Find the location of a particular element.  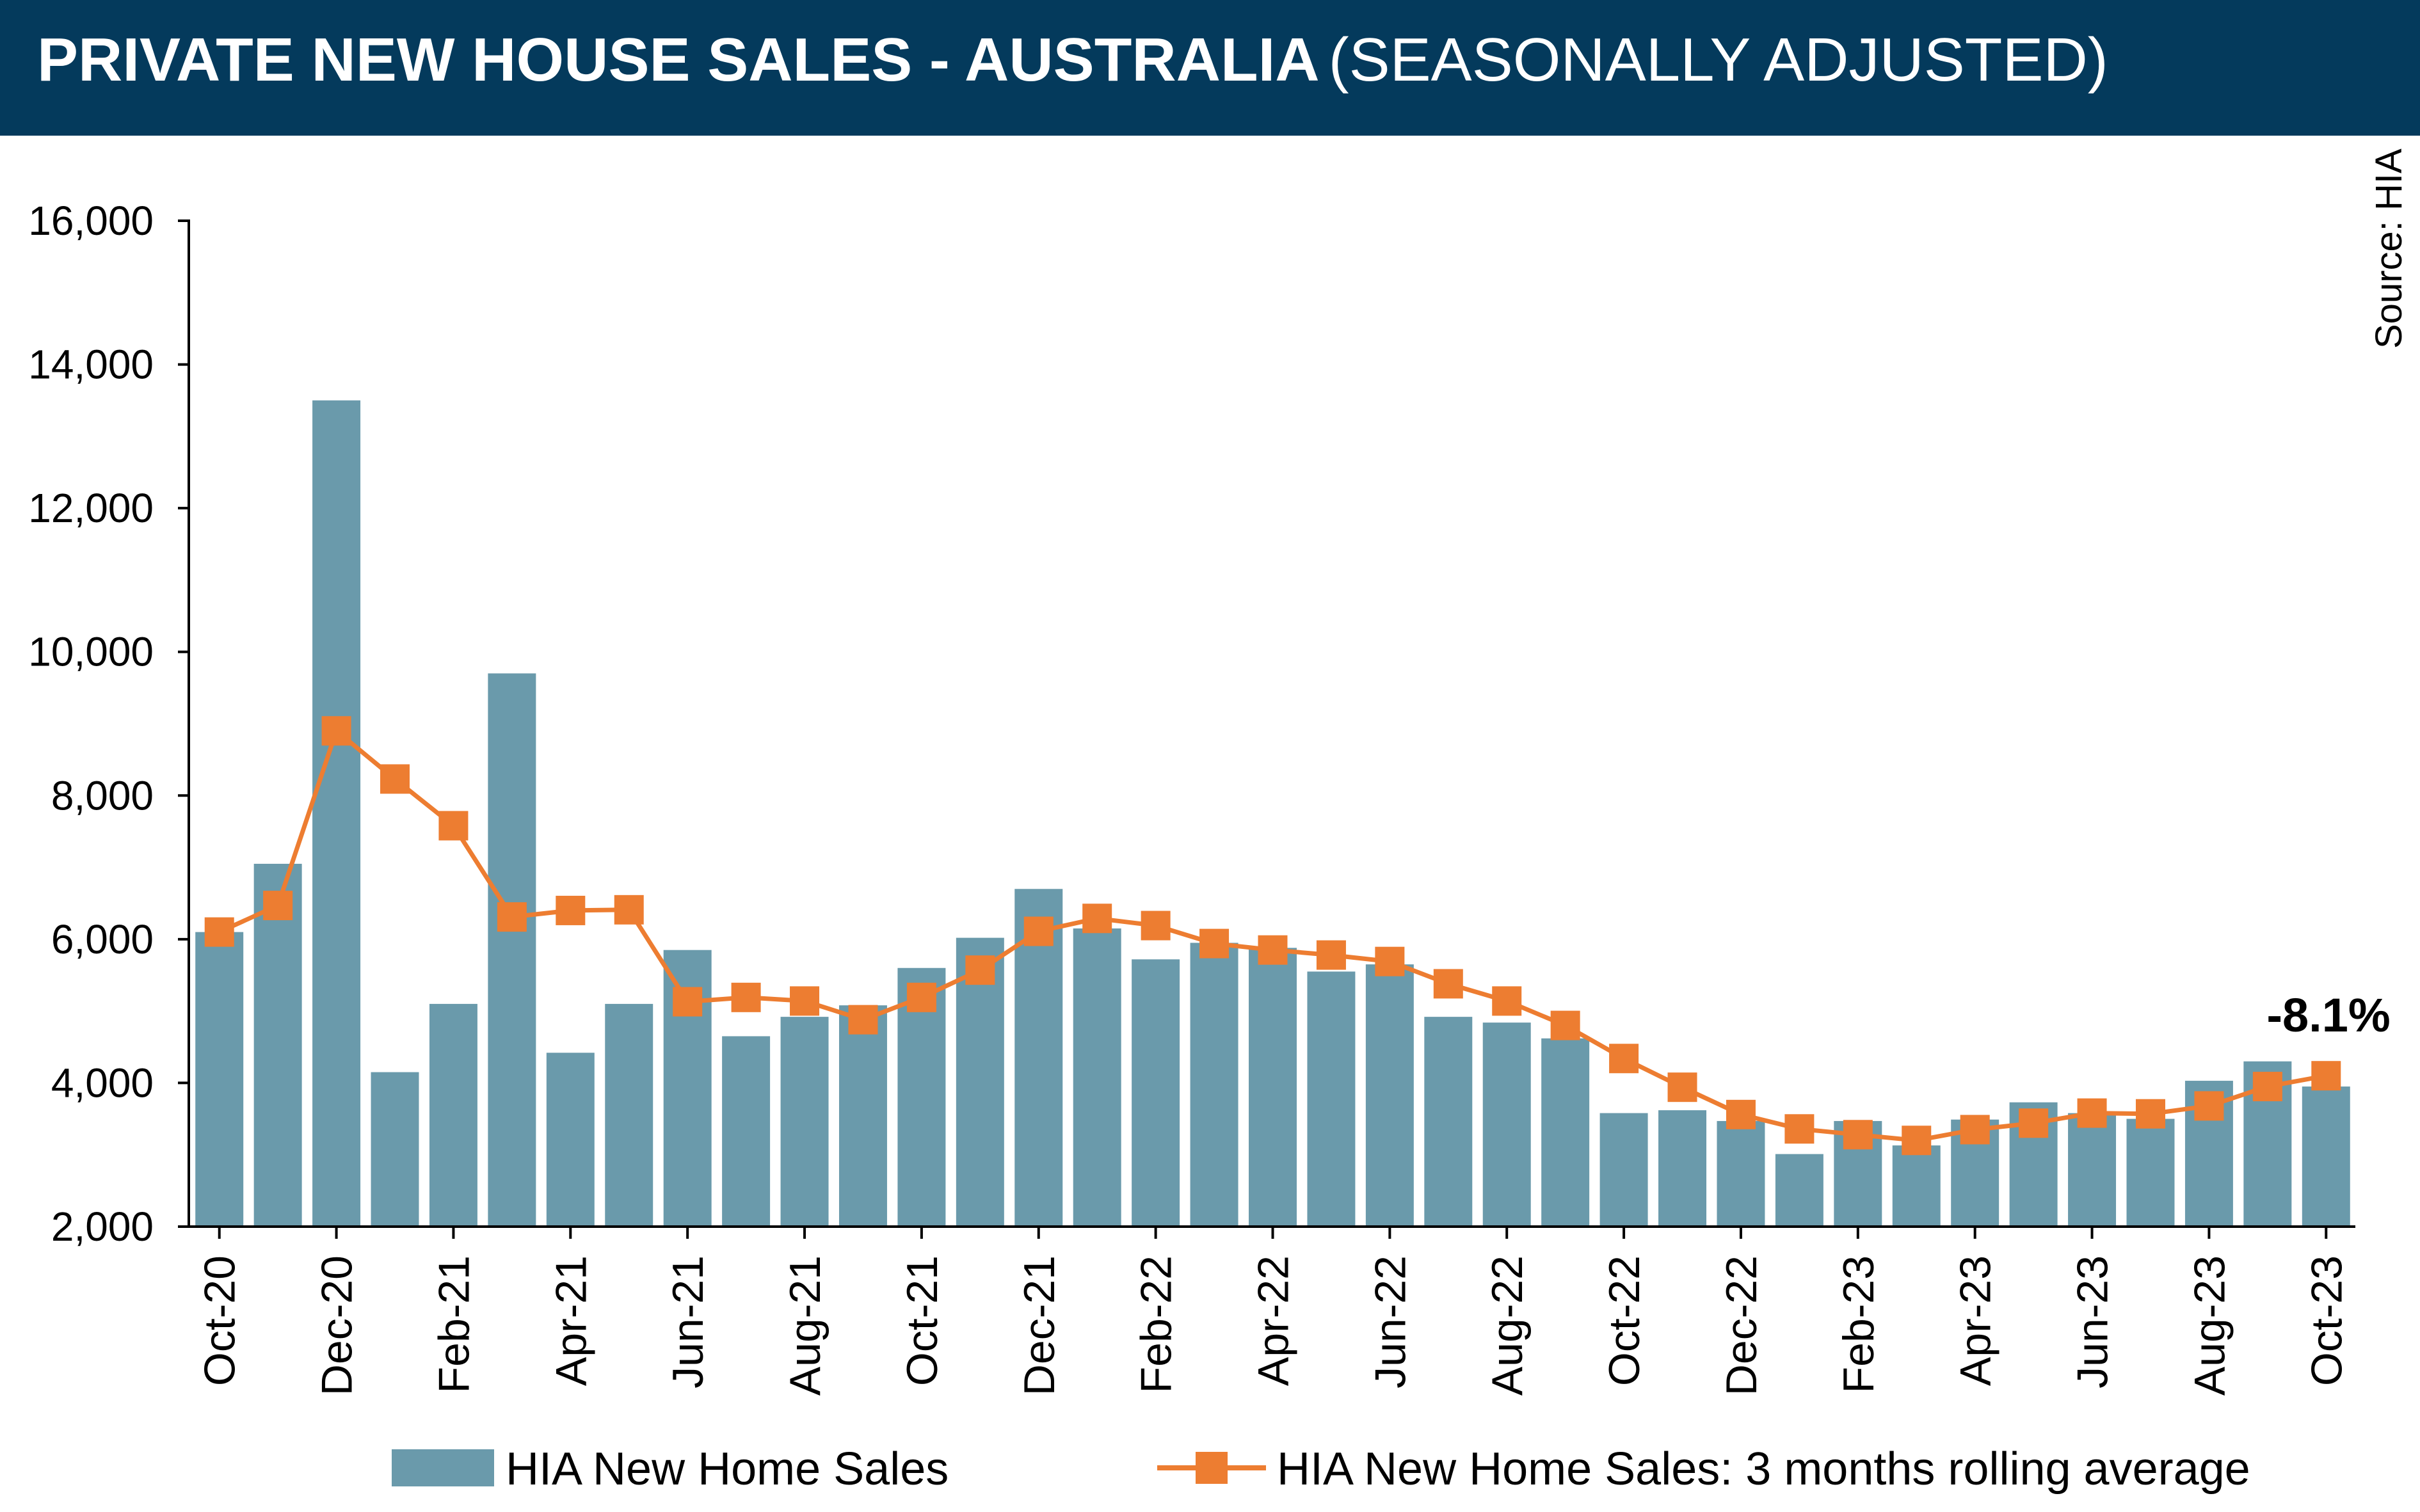

x-tick-label: Oct-20 is located at coordinates (220, 1320).